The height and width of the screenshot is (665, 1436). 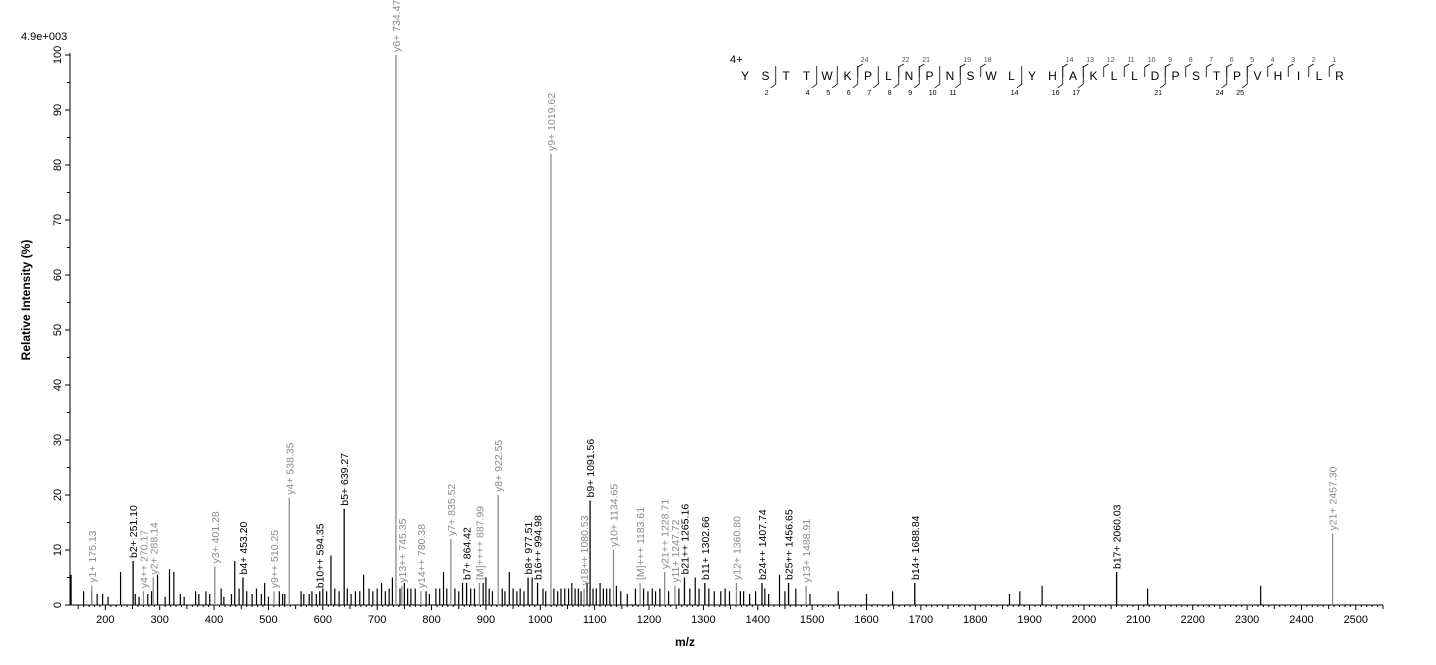 What do you see at coordinates (499, 466) in the screenshot?
I see `peak-label: y8+ 922.55` at bounding box center [499, 466].